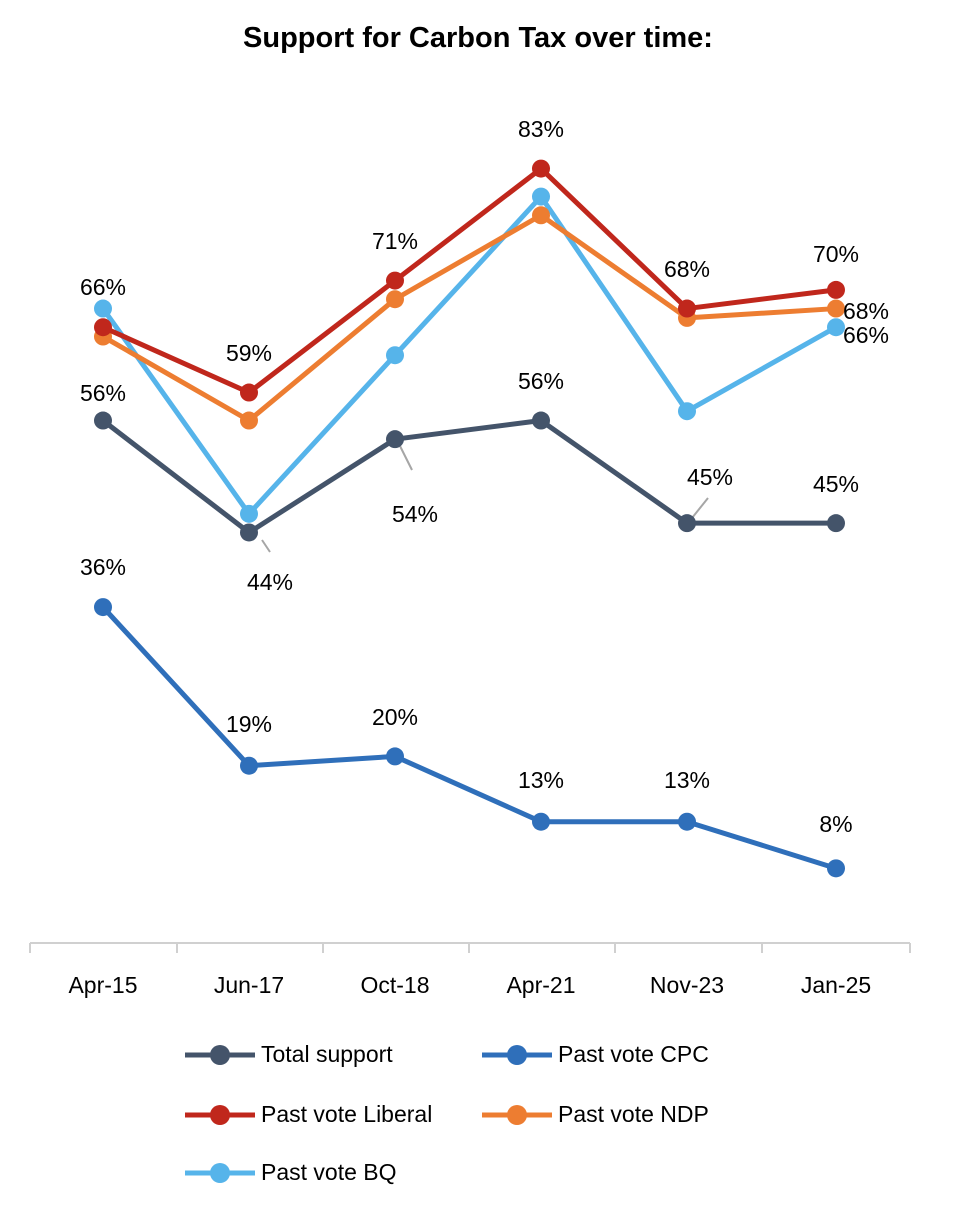 This screenshot has height=1212, width=956. I want to click on data-label: 20%, so click(395, 717).